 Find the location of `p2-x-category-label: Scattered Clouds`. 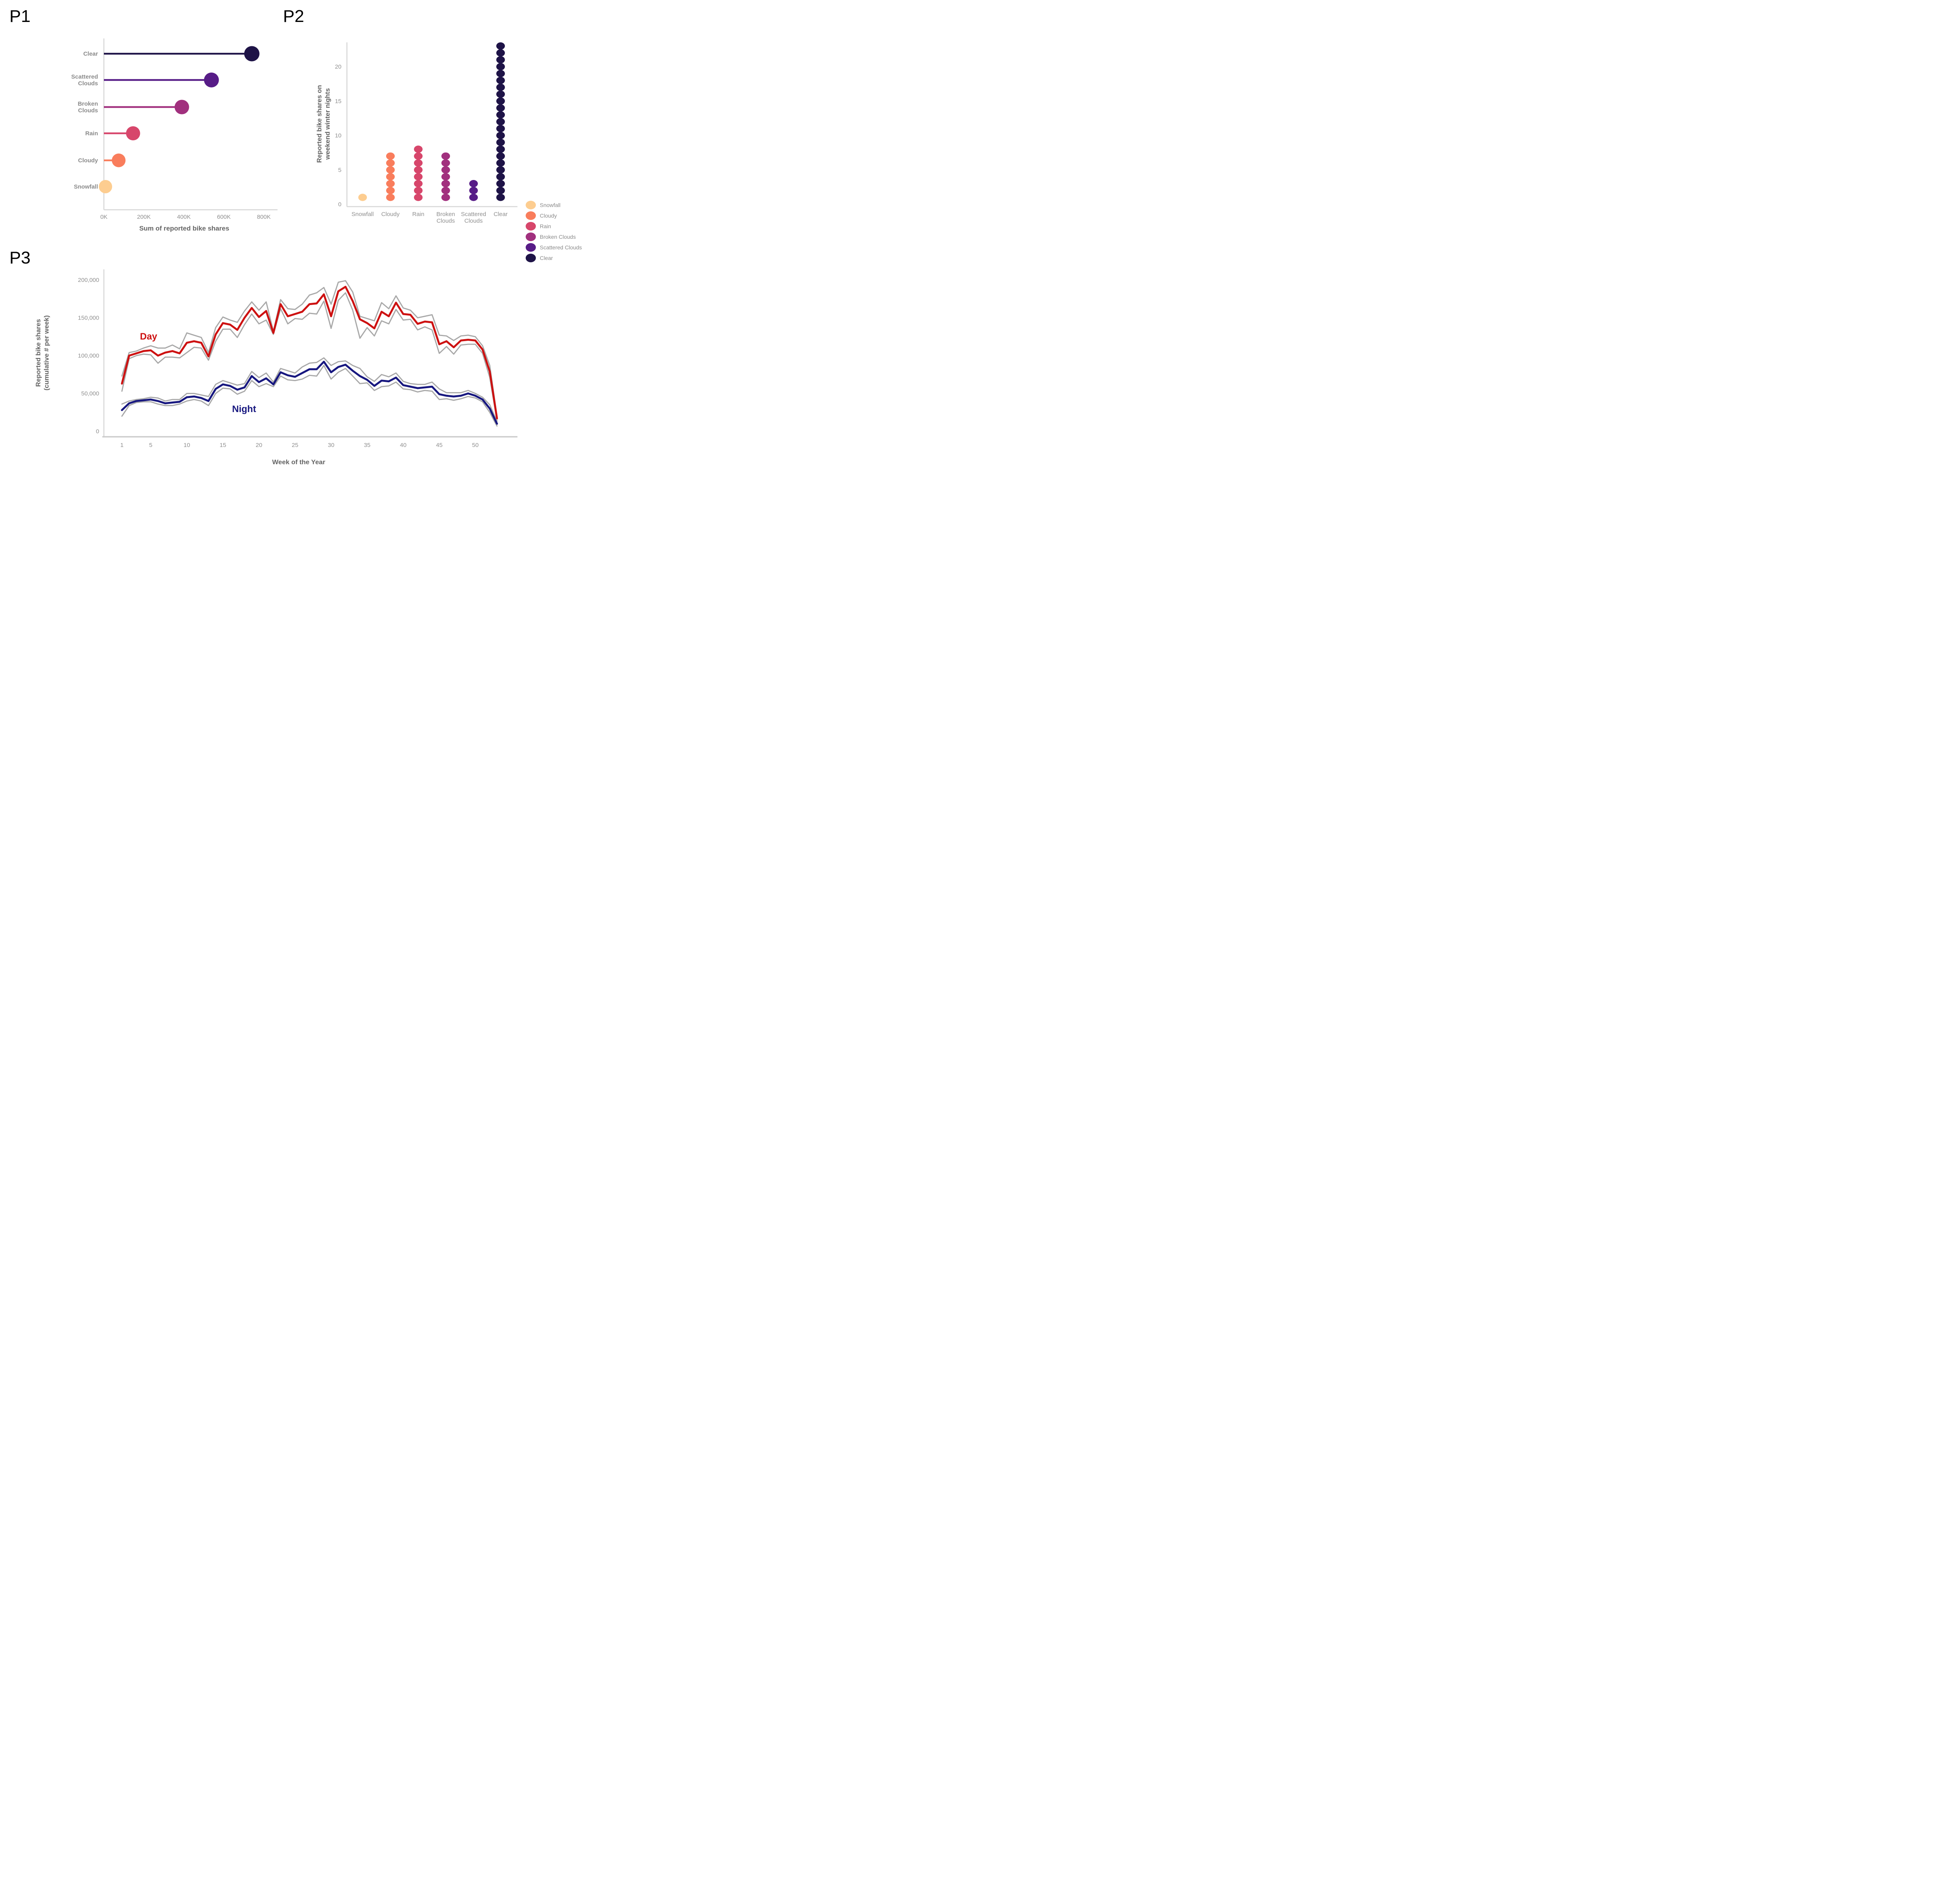

p2-x-category-label: Scattered Clouds is located at coordinates (473, 217).